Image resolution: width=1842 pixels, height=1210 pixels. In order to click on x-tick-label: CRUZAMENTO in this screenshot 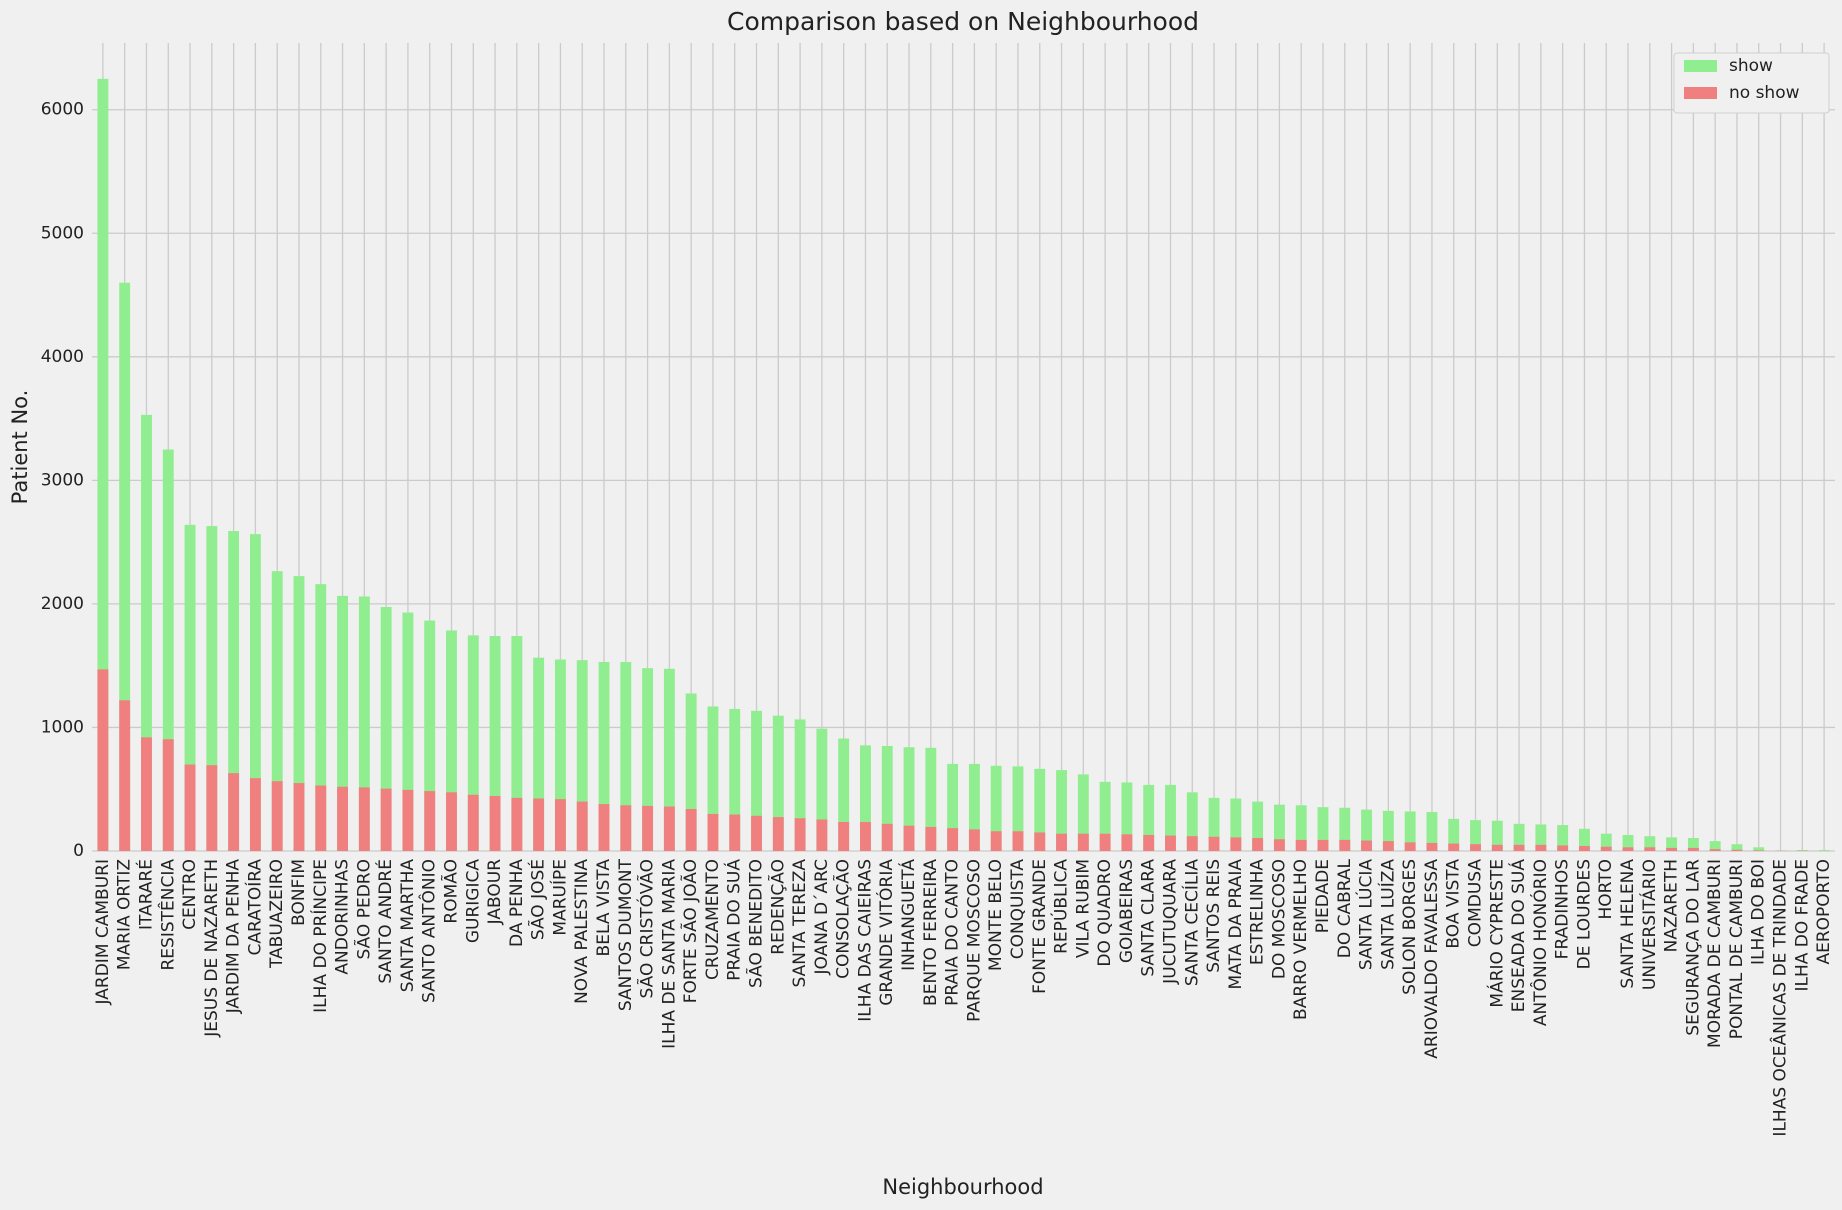, I will do `click(713, 919)`.